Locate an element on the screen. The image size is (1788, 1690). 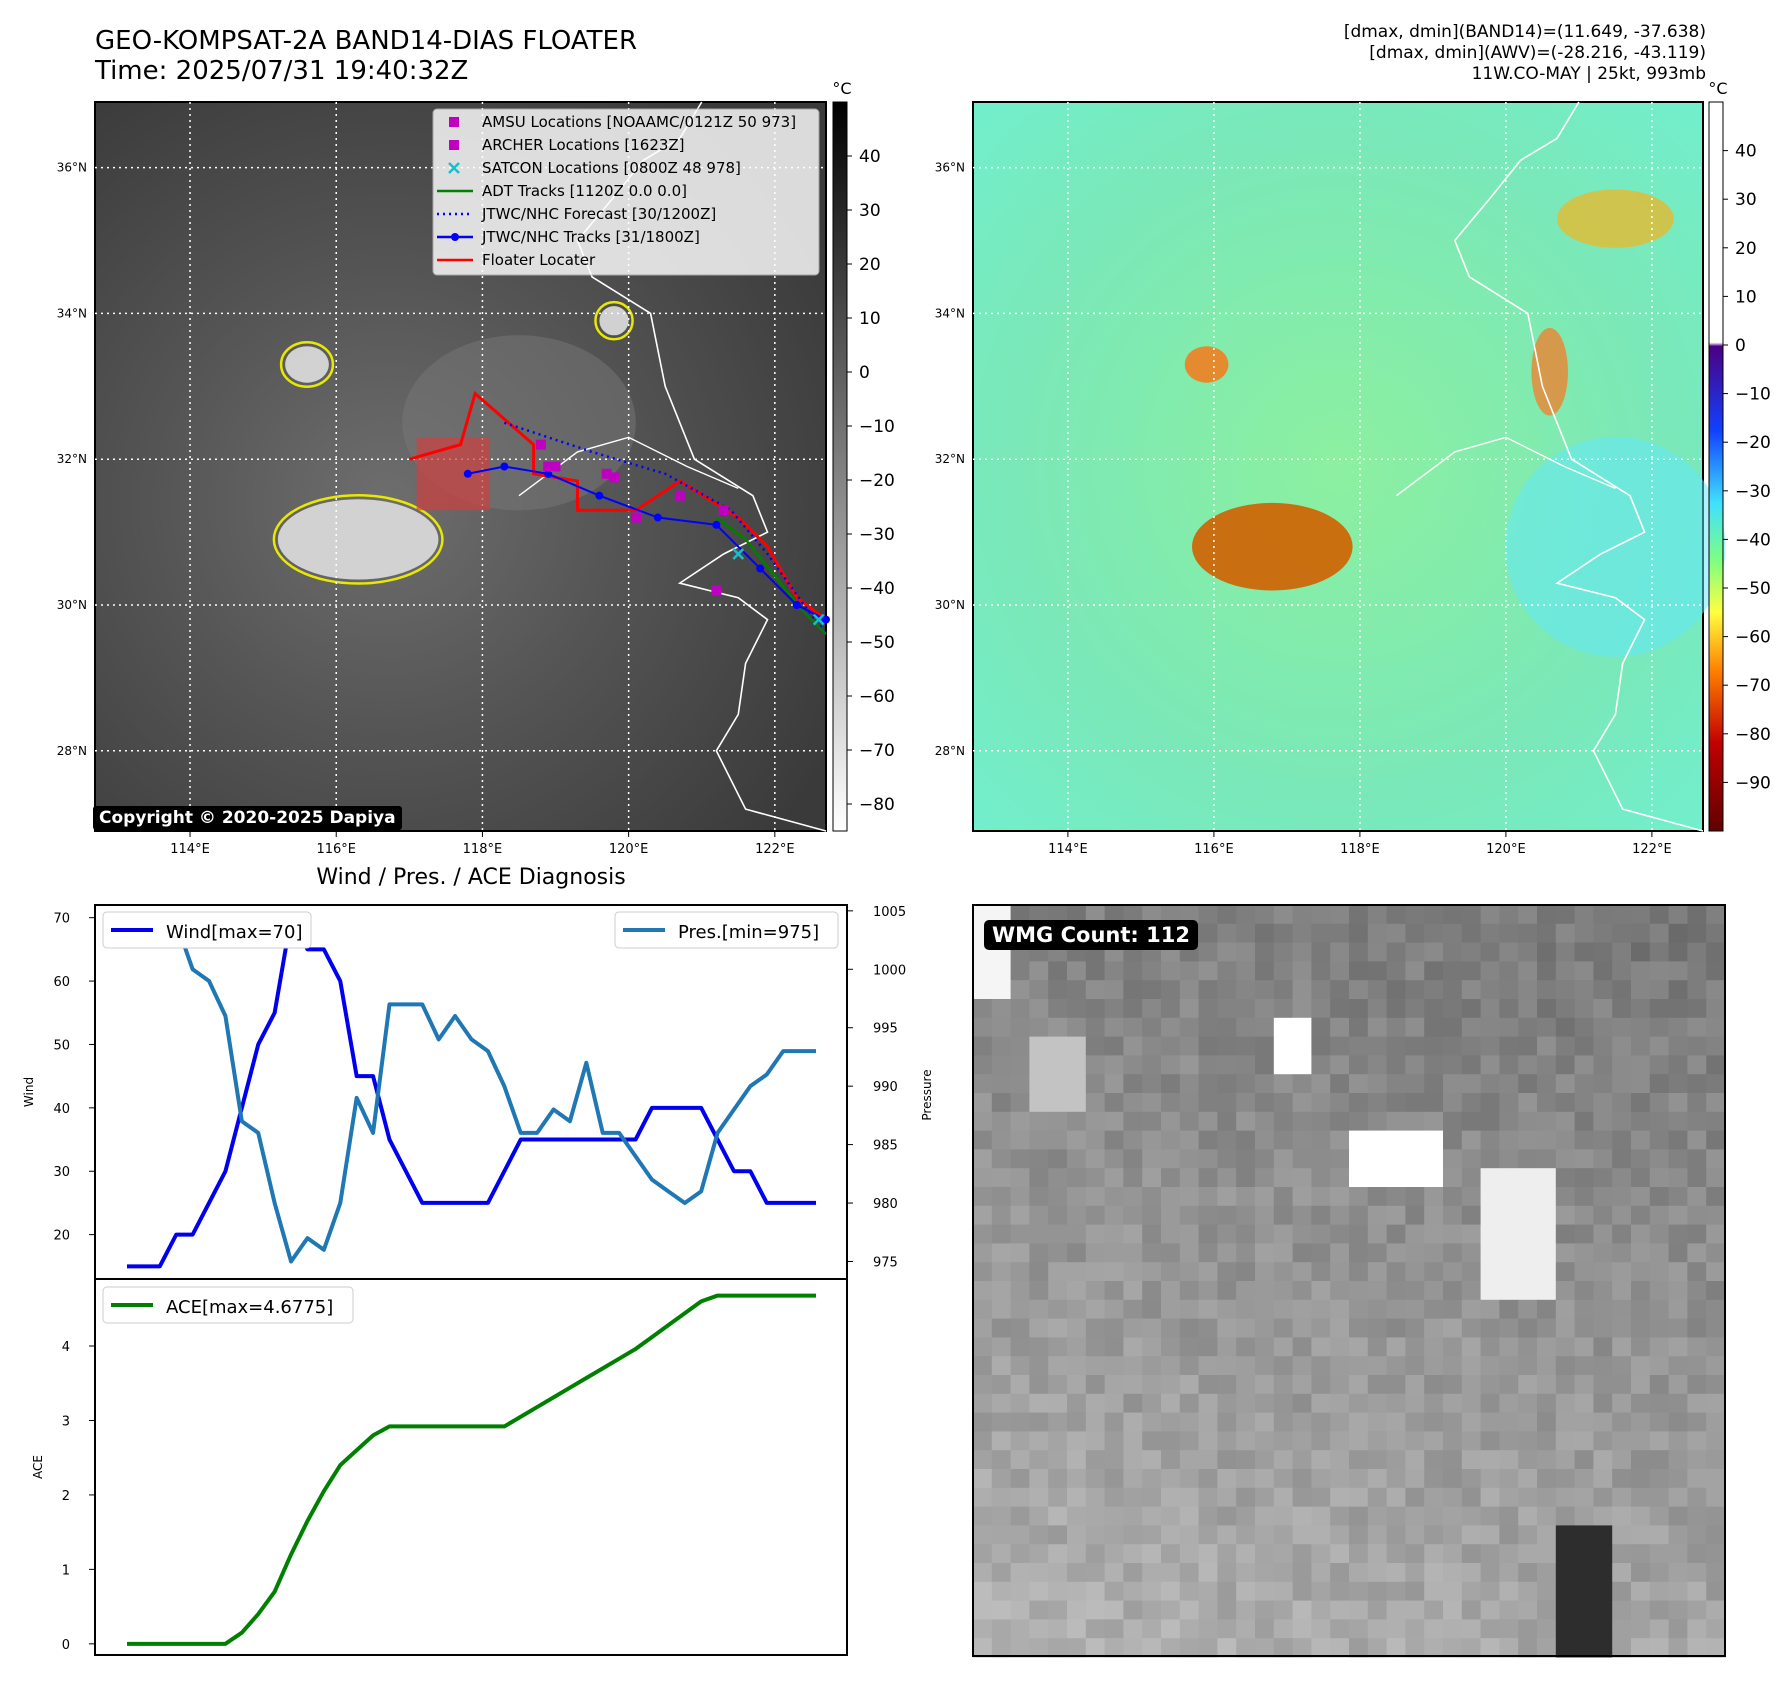
colorbar-tick-label: 10 is located at coordinates (870, 319).